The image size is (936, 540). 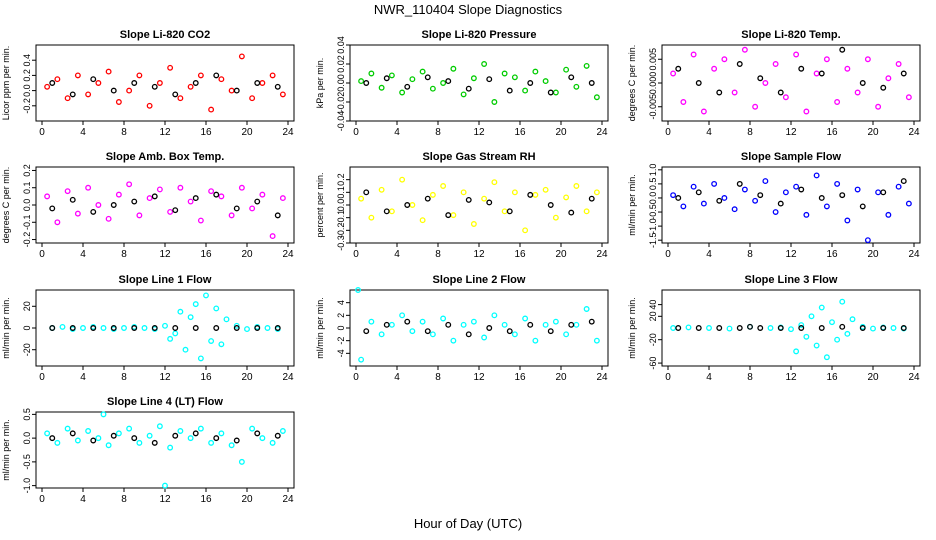 I want to click on y-tick-label: -0.04, so click(x=341, y=121).